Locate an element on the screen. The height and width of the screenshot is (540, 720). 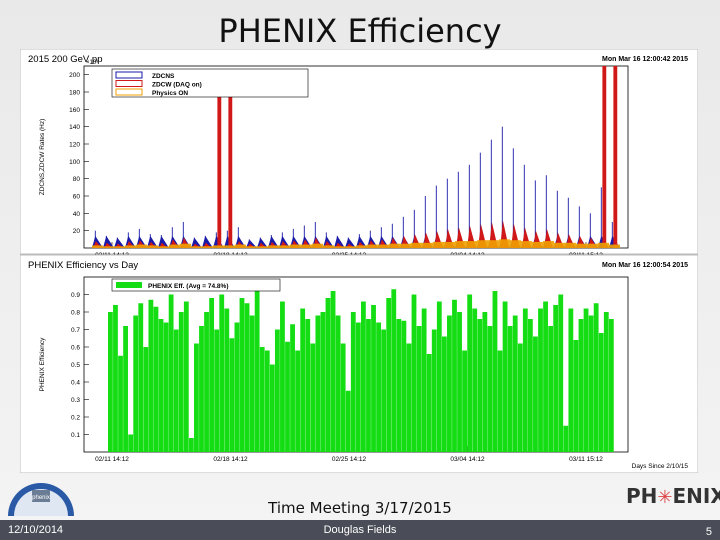
chart-timestamp: Mon Mar 16 12:00:42 2015 is located at coordinates (645, 59).